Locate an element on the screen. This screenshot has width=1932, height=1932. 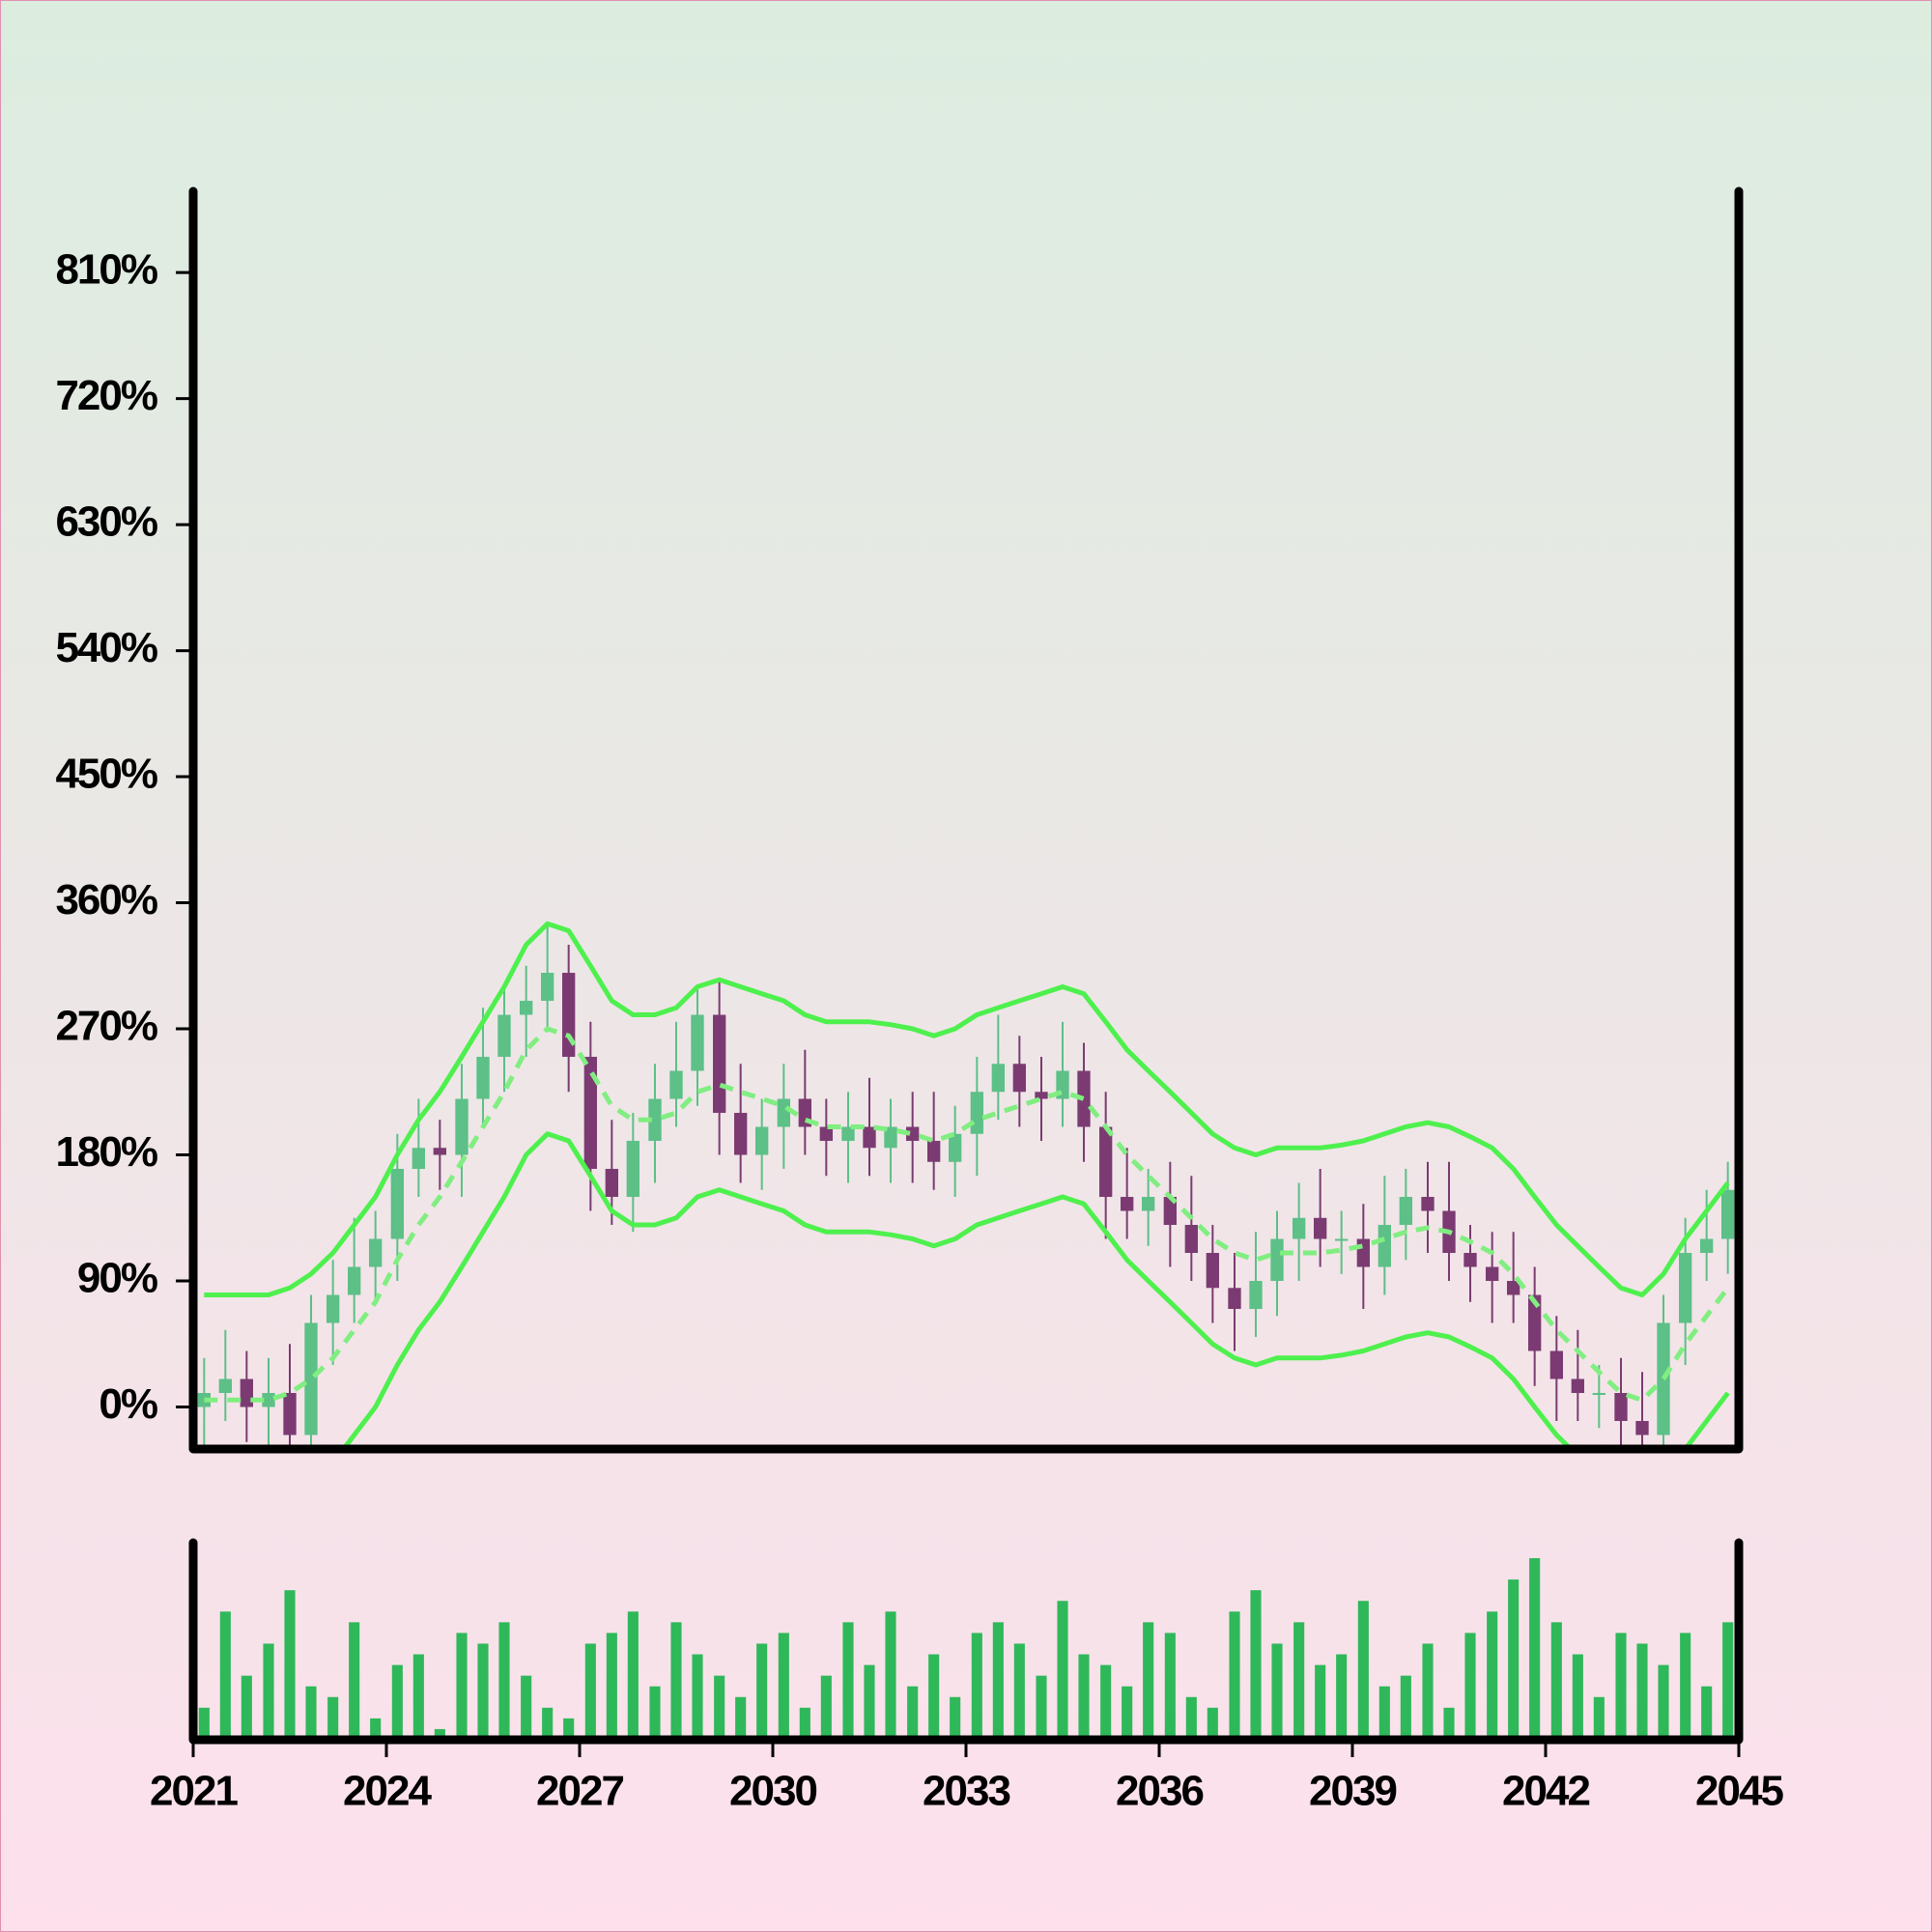
y-tick-label: 180% is located at coordinates (105, 1152).